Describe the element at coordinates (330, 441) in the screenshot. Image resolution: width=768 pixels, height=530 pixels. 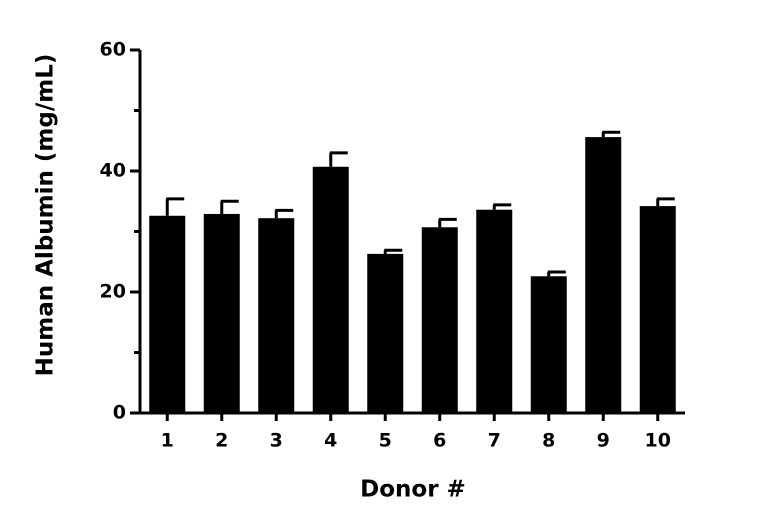
I see `x-tick-label: 4` at that location.